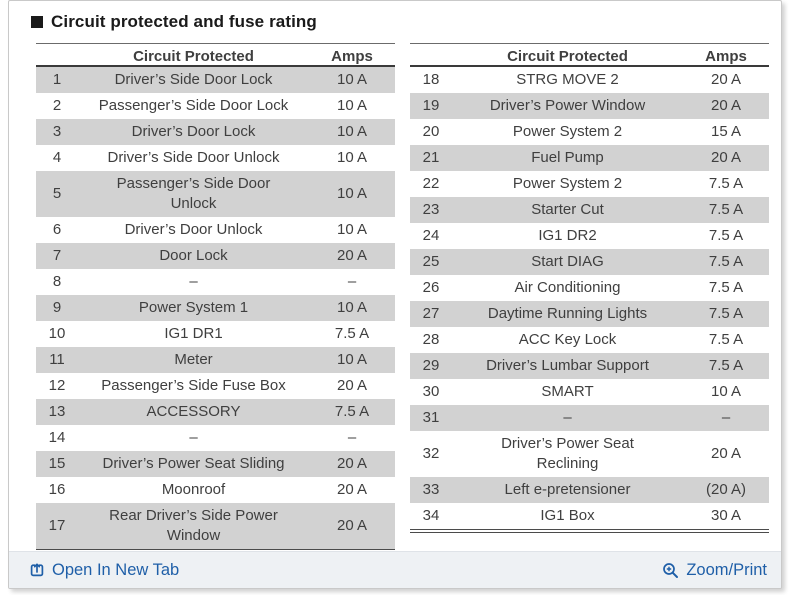  Describe the element at coordinates (589, 340) in the screenshot. I see `table-row: 28 ACC Key Lock 7.5 A` at that location.